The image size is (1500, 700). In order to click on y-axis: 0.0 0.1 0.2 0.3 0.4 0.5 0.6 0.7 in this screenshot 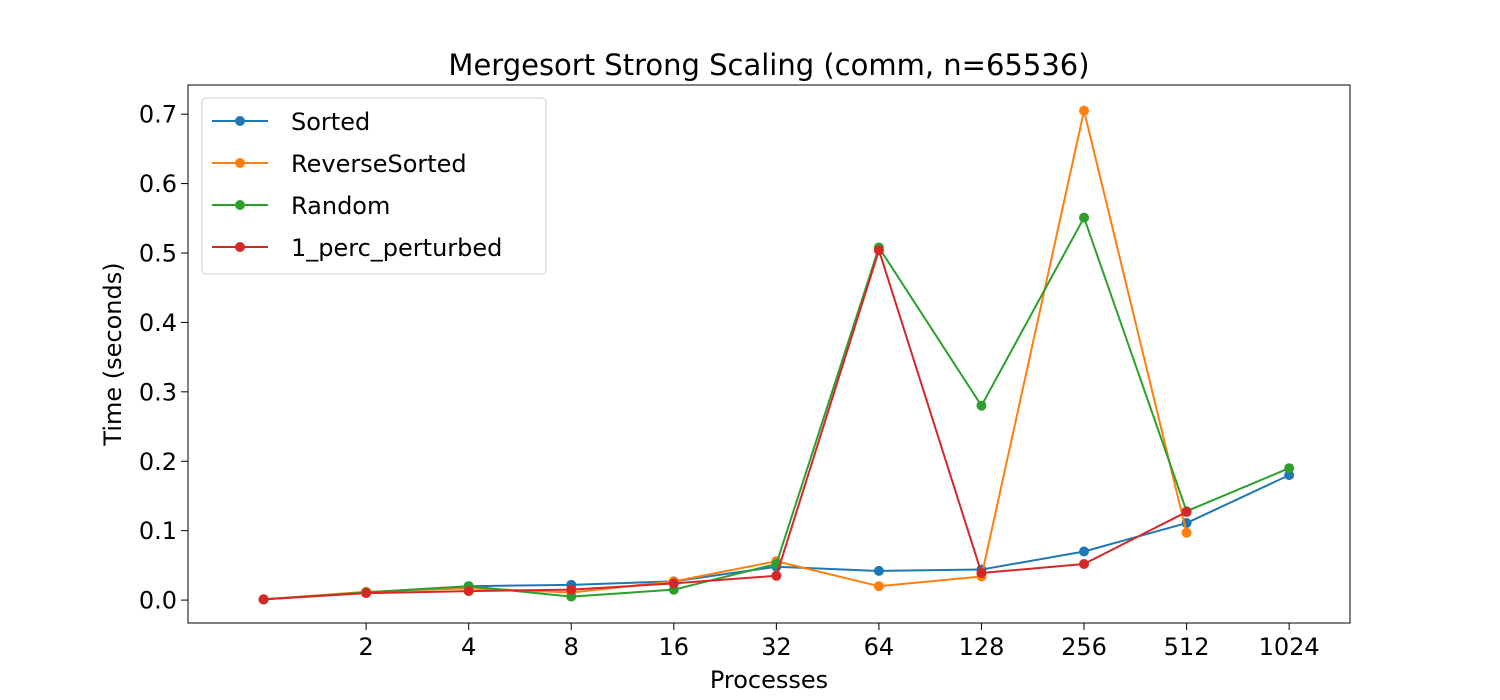, I will do `click(163, 358)`.